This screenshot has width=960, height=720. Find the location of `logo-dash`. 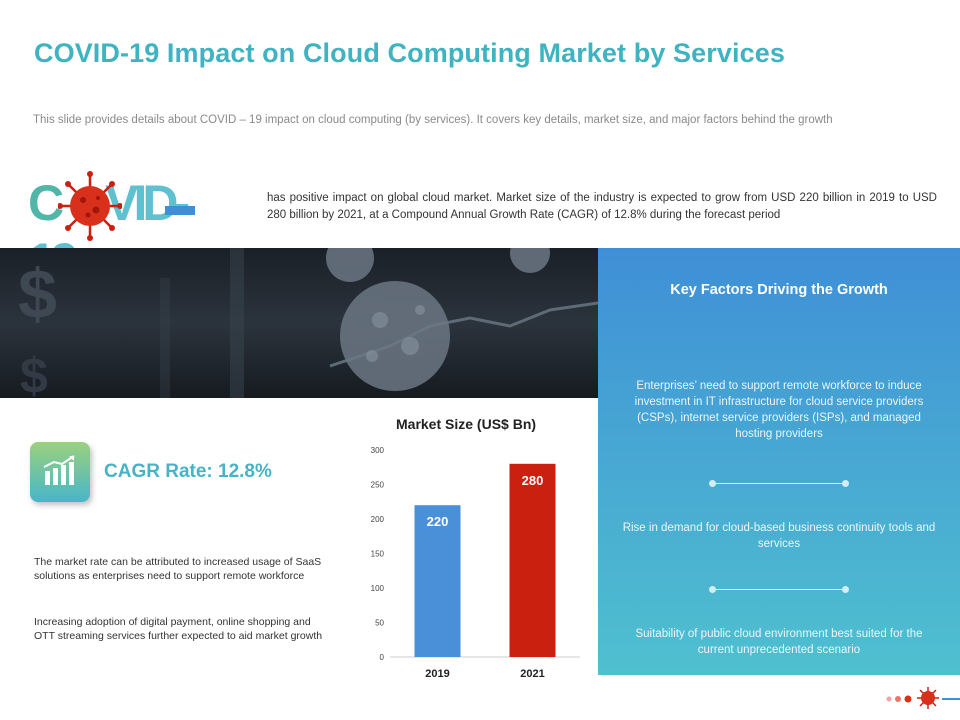

logo-dash is located at coordinates (180, 210).